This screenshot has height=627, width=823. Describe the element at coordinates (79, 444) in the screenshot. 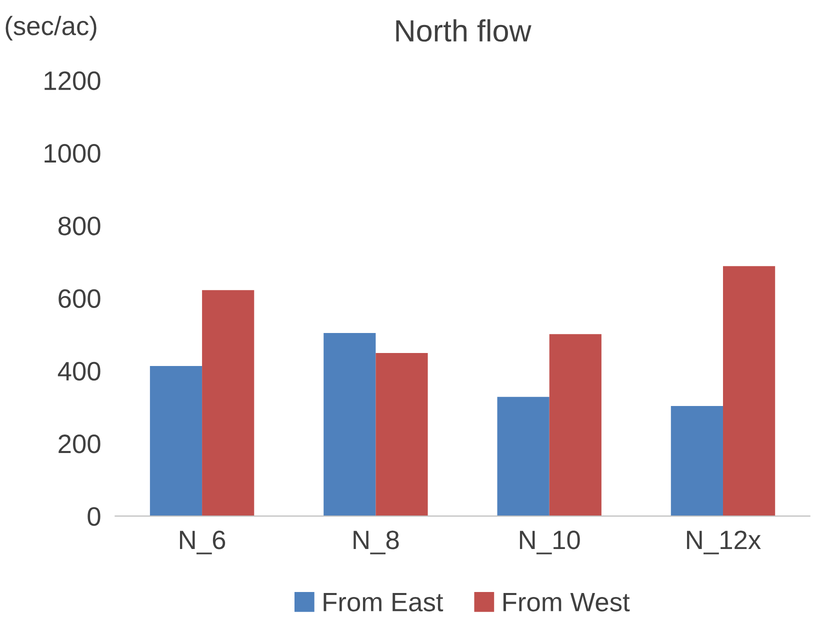

I see `y-tick-label: 200` at that location.